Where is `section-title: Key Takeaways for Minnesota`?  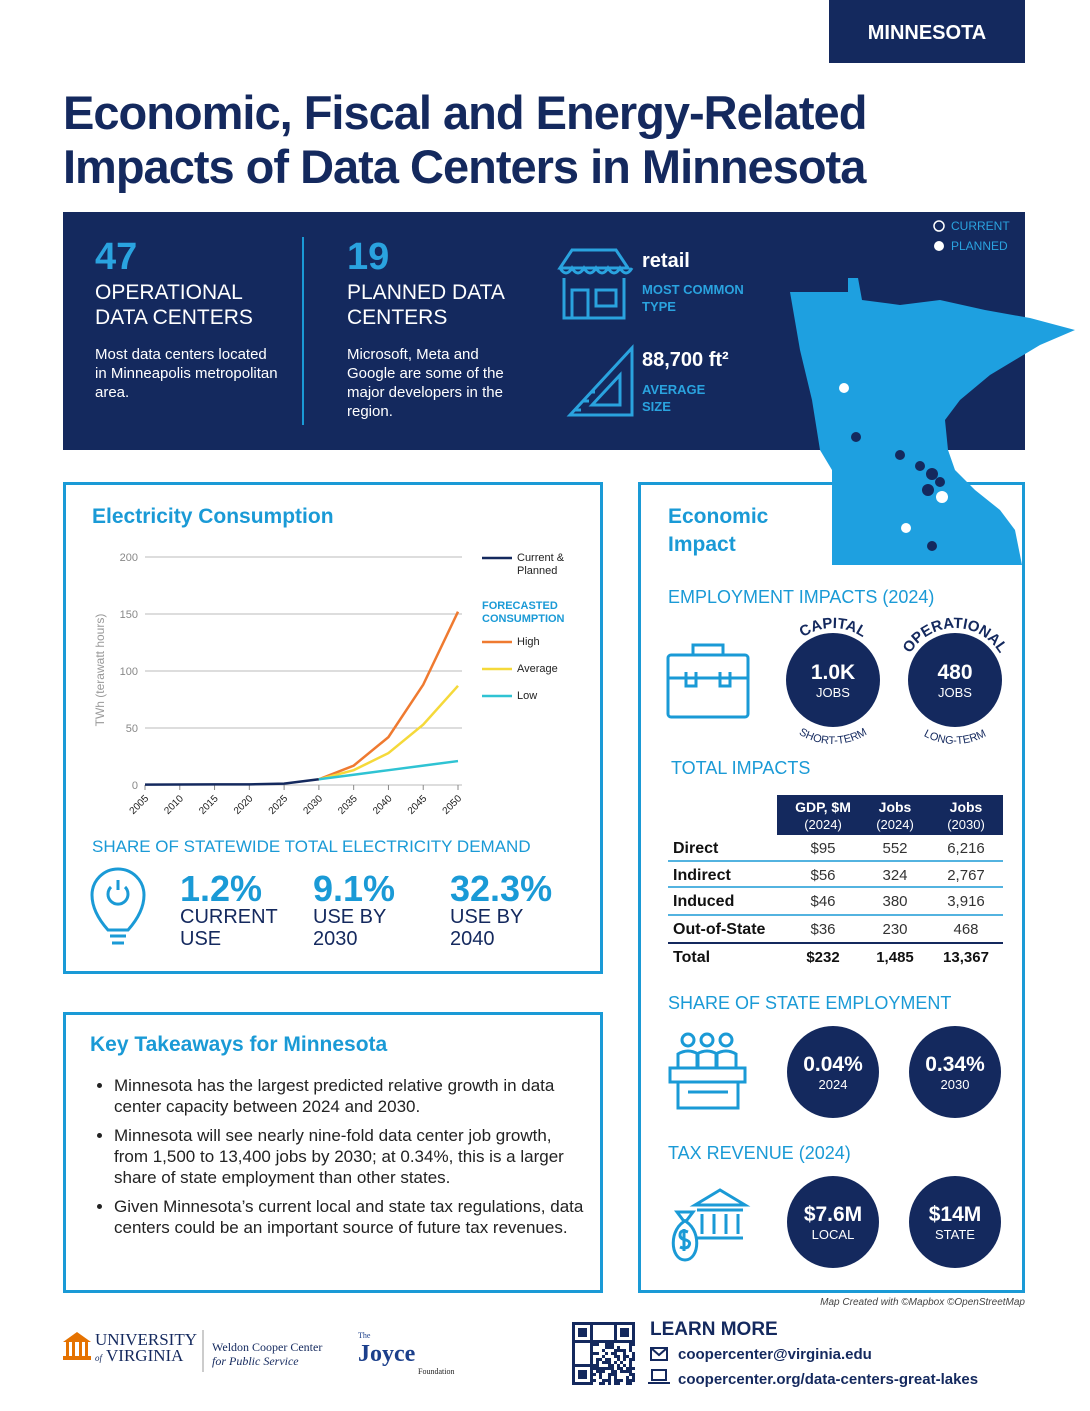 section-title: Key Takeaways for Minnesota is located at coordinates (239, 1044).